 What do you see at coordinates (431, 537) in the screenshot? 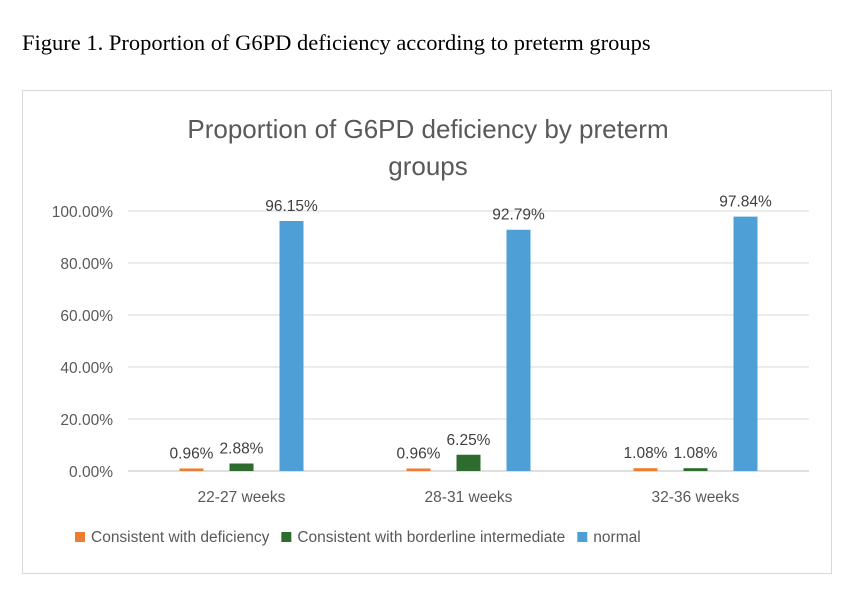
I see `legend-label: Consistent with borderline intermediate` at bounding box center [431, 537].